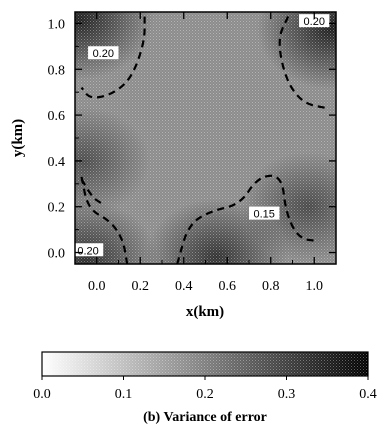 The width and height of the screenshot is (385, 429). I want to click on y-tick-label: 0.8, so click(57, 70).